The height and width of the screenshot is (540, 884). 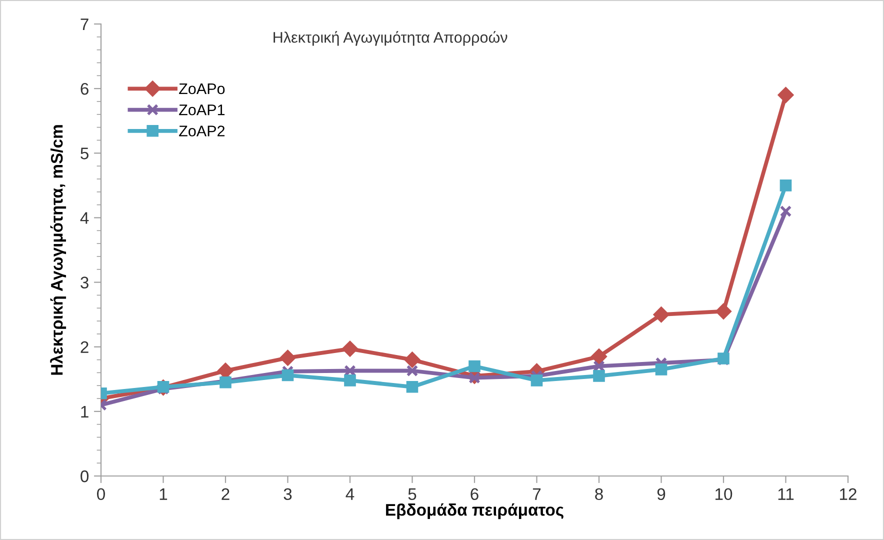 What do you see at coordinates (475, 511) in the screenshot?
I see `x-axis-title: Εβδομάδα πειράματος` at bounding box center [475, 511].